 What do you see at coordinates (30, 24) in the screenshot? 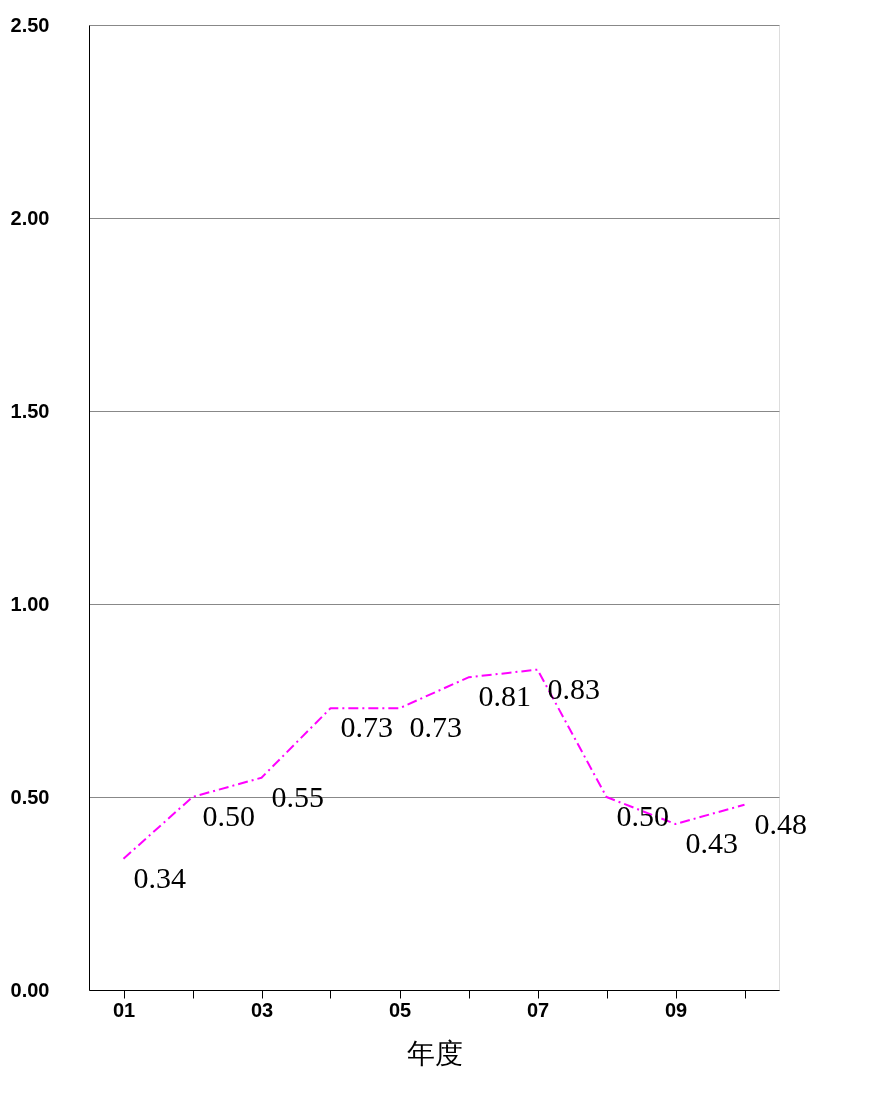
I see `y-tick-label: 2.50` at bounding box center [30, 24].